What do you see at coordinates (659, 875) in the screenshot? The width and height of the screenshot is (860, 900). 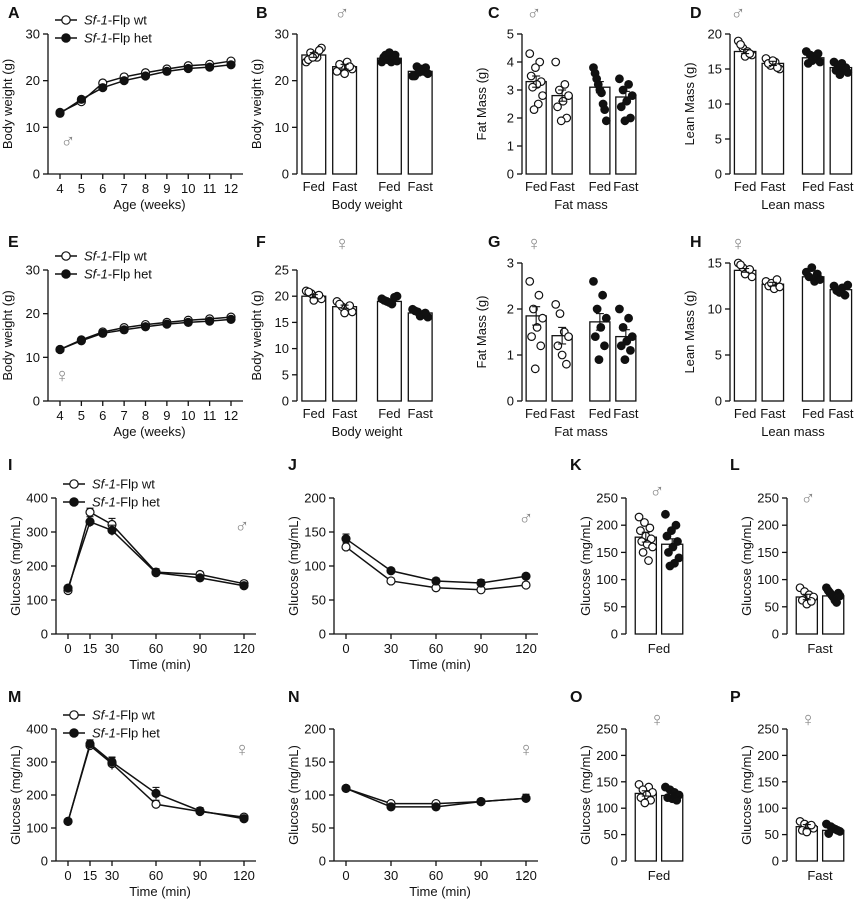 I see `x-group-label: Fed` at bounding box center [659, 875].